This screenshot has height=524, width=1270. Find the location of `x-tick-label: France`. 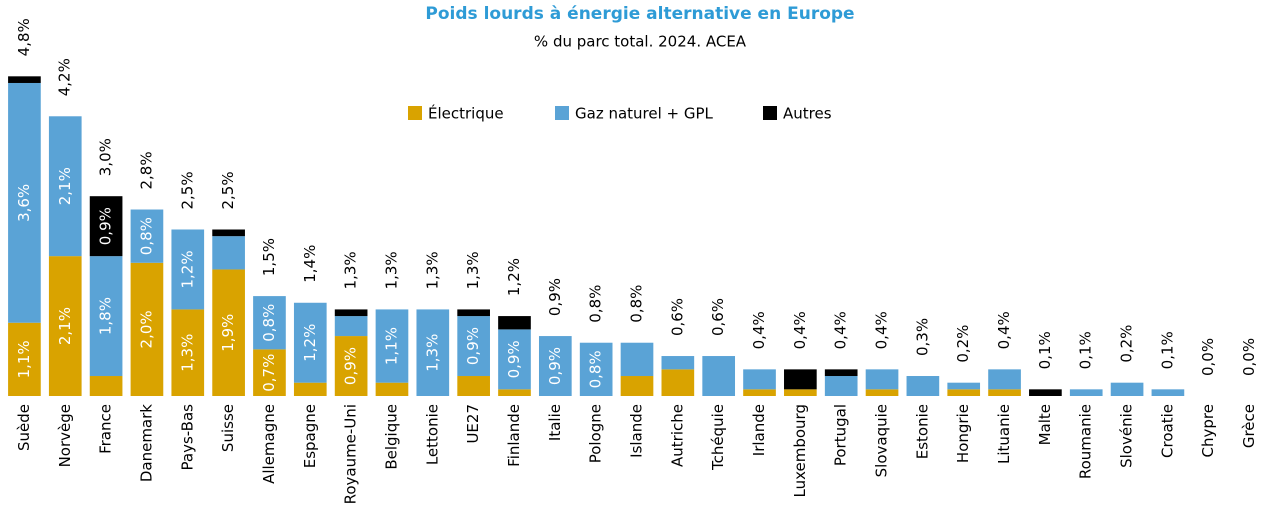

x-tick-label: France is located at coordinates (106, 429).